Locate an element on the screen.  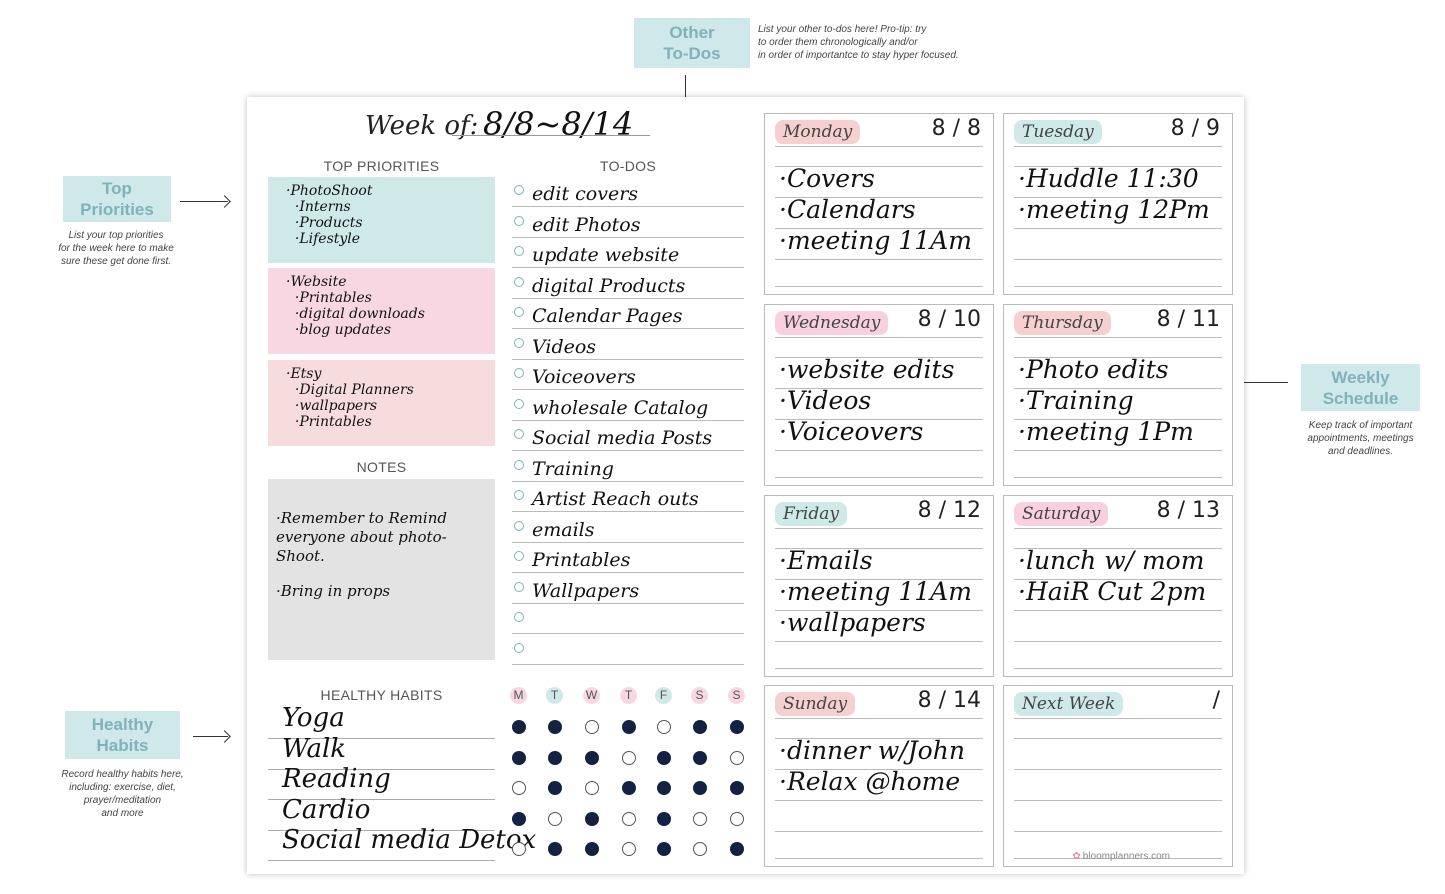
day-card: Sunday 8 / 14 ·dinner w/John ·Relax @home is located at coordinates (879, 776).